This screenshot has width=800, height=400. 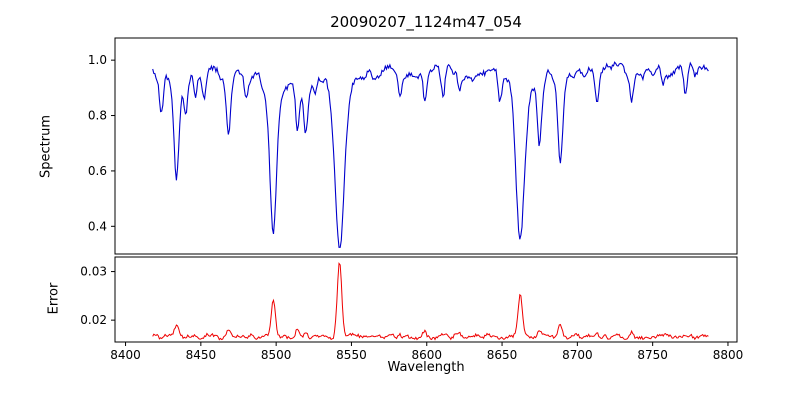 I want to click on x-tick-label: 8400, so click(x=125, y=355).